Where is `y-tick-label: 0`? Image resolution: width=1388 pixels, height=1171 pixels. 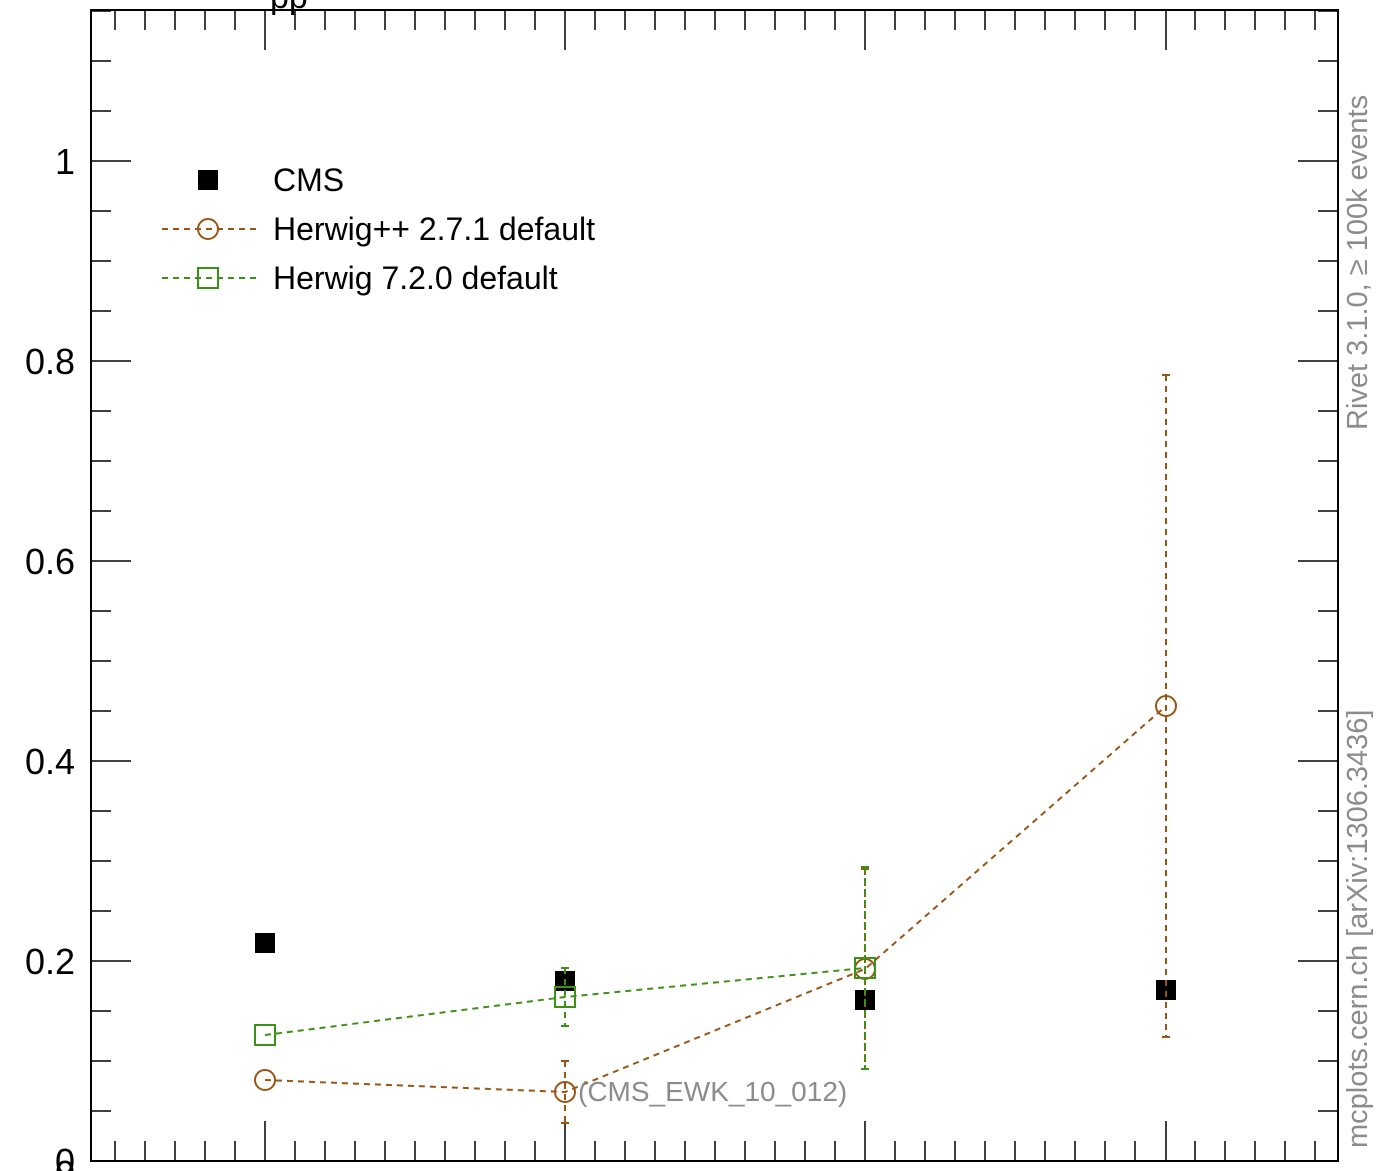 y-tick-label: 0 is located at coordinates (65, 1156).